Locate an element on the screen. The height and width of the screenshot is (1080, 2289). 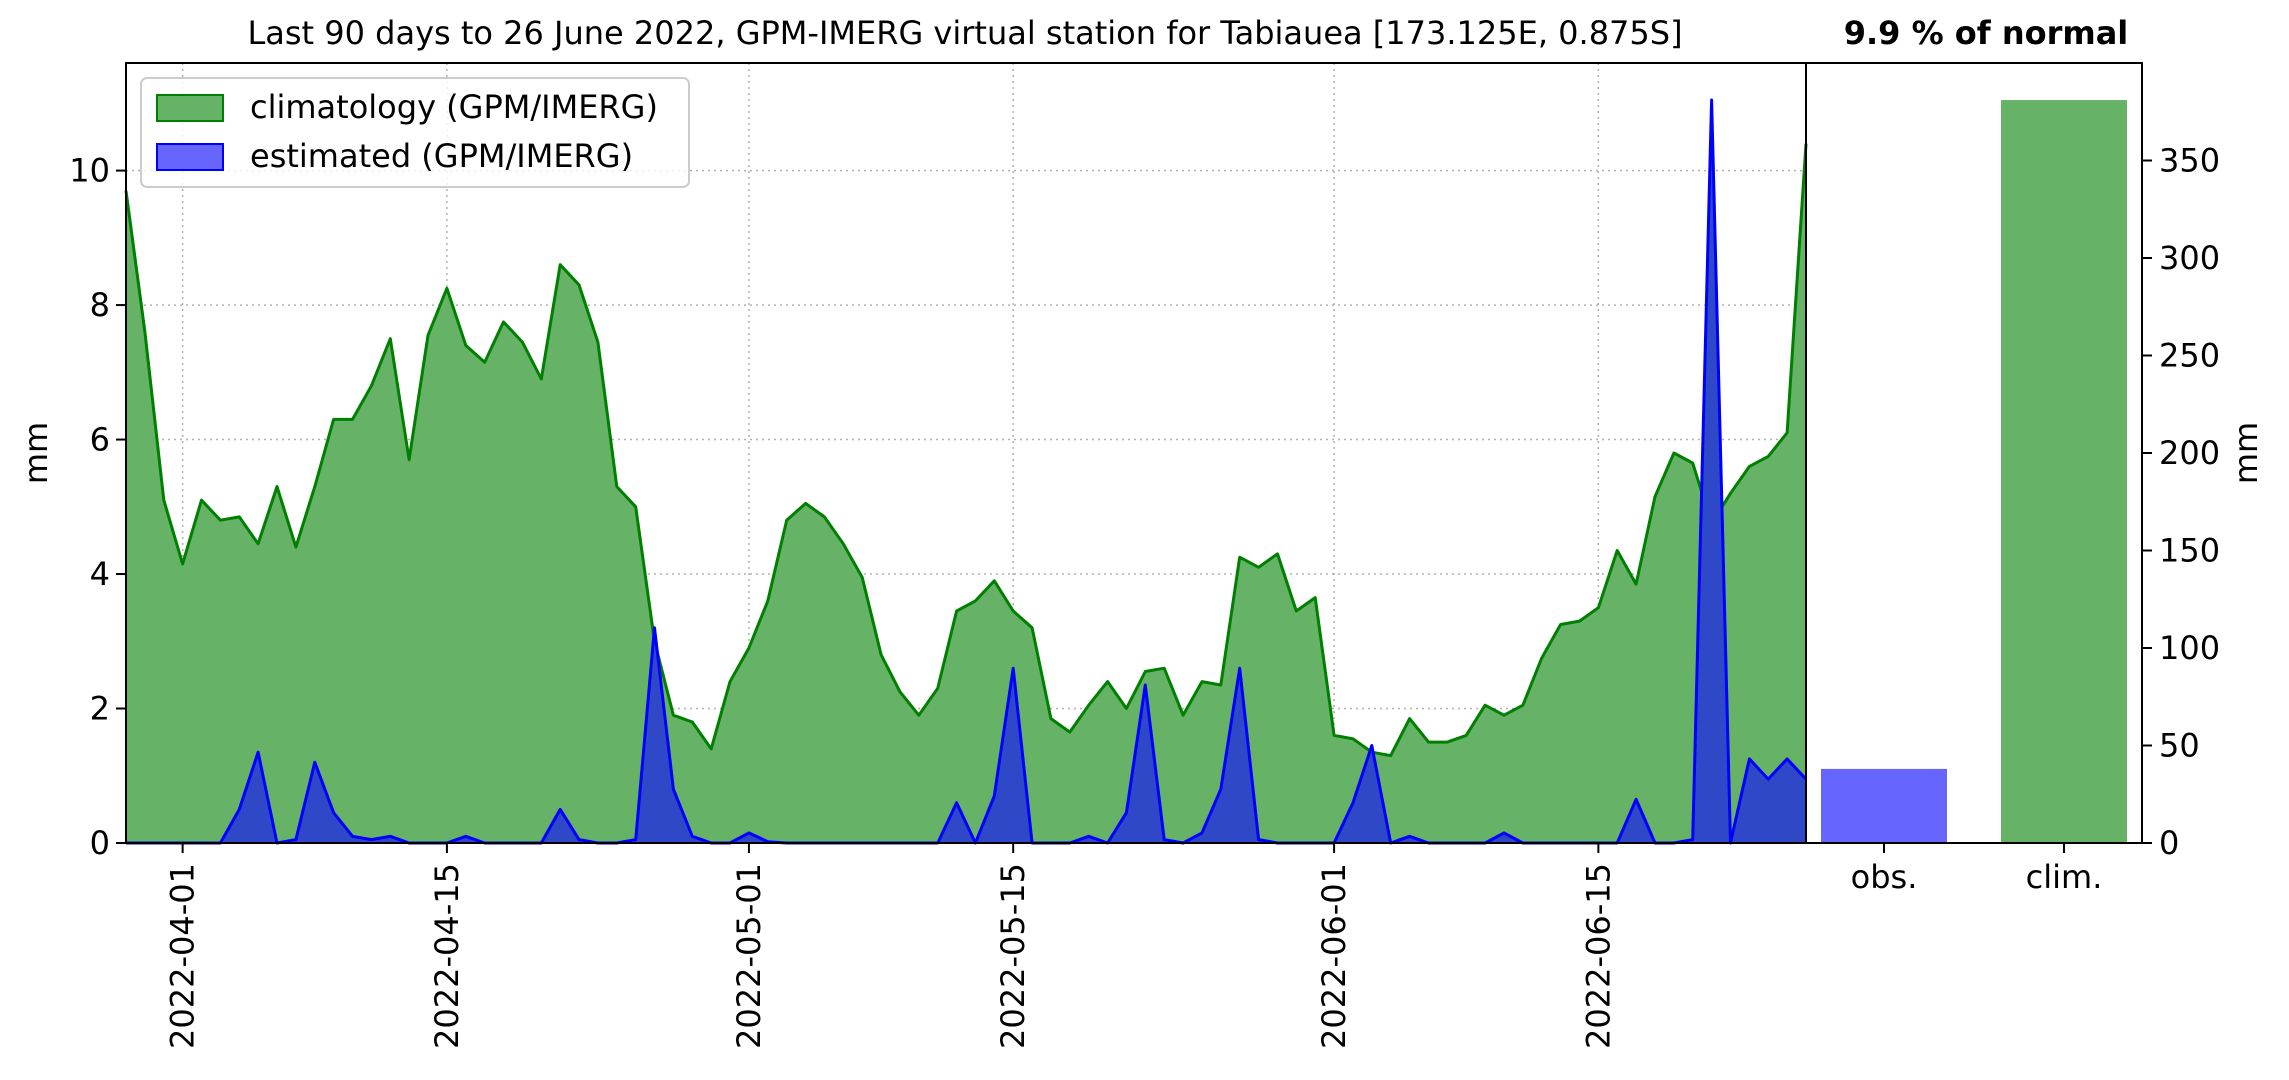
main-chart-y-axis: 0 2 4 6 8 10 is located at coordinates (97, 507).